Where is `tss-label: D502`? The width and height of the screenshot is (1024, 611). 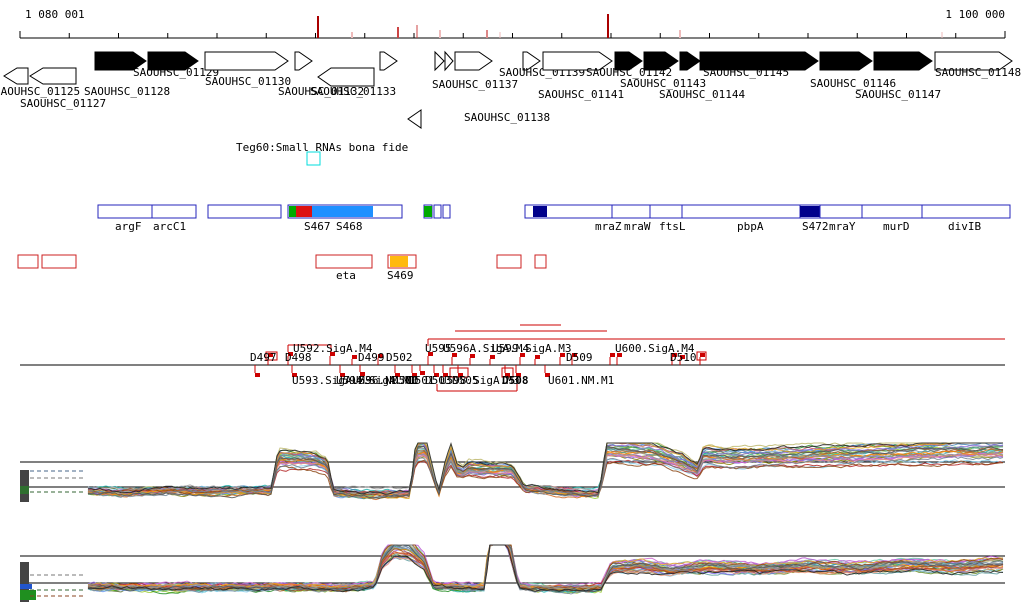 tss-label: D502 is located at coordinates (399, 357).